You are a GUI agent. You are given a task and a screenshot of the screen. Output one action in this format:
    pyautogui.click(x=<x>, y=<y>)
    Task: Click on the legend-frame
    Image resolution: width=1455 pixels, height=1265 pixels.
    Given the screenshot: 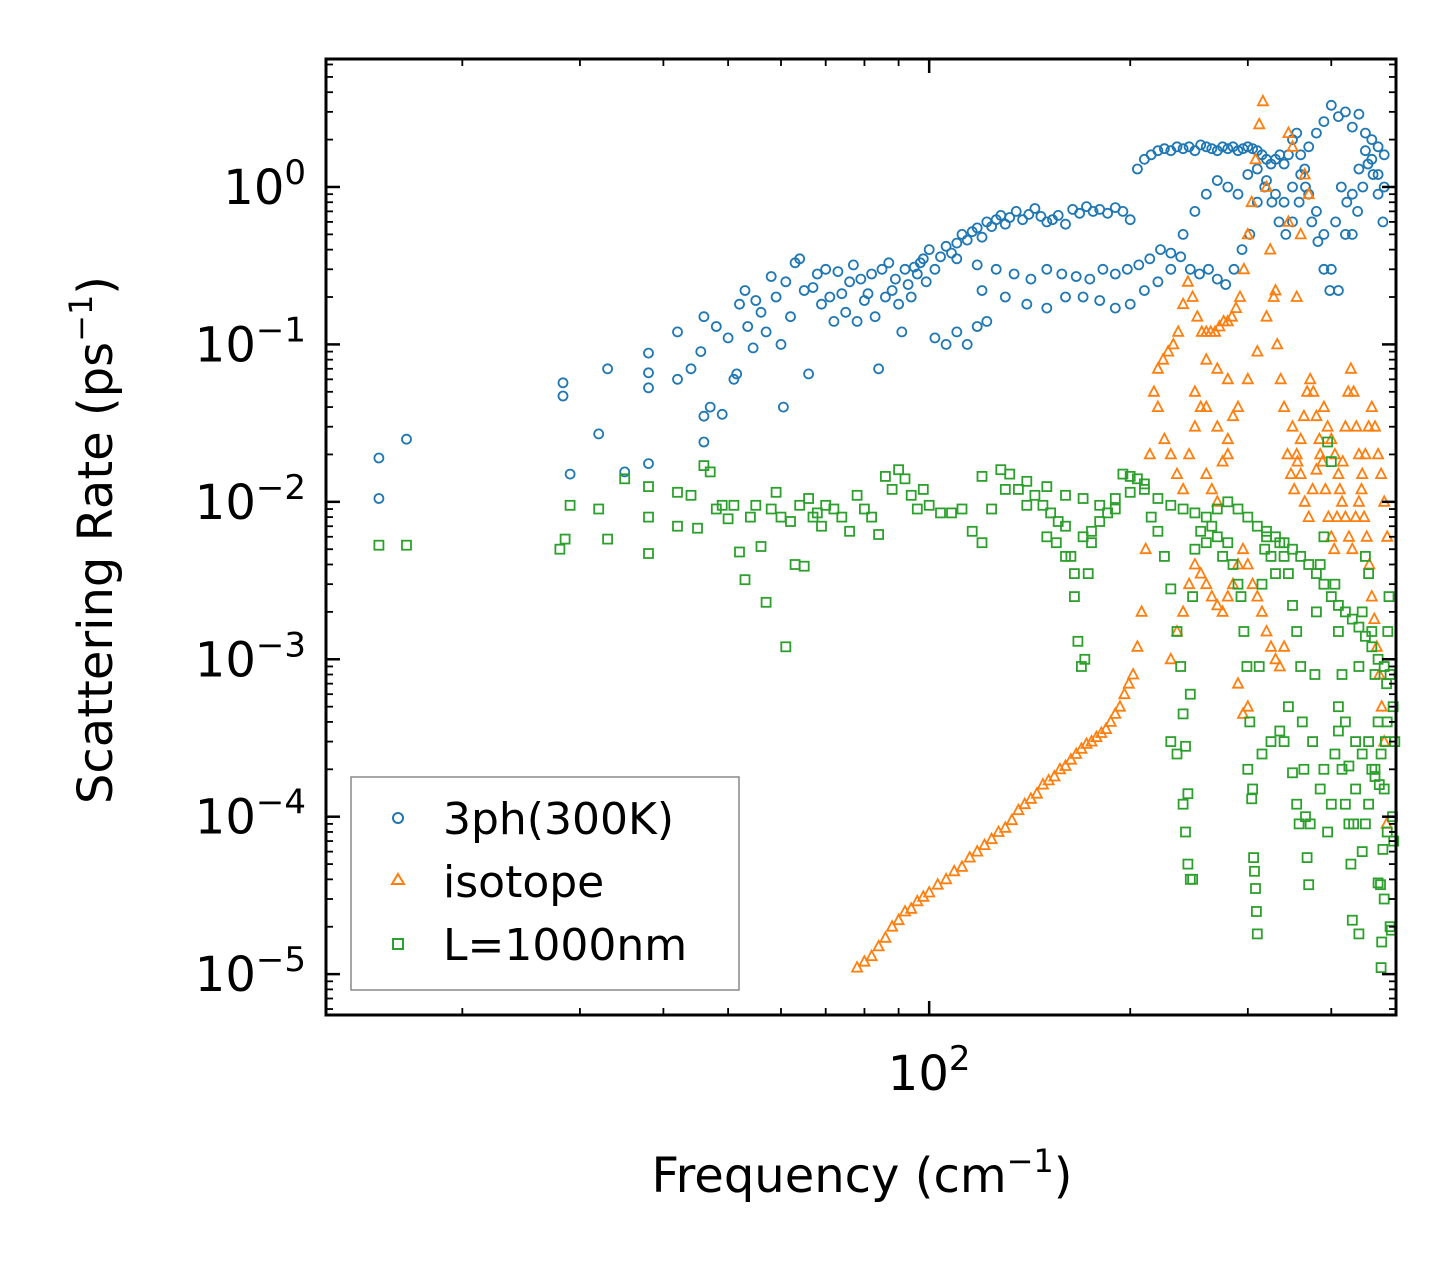 What is the action you would take?
    pyautogui.click(x=545, y=883)
    